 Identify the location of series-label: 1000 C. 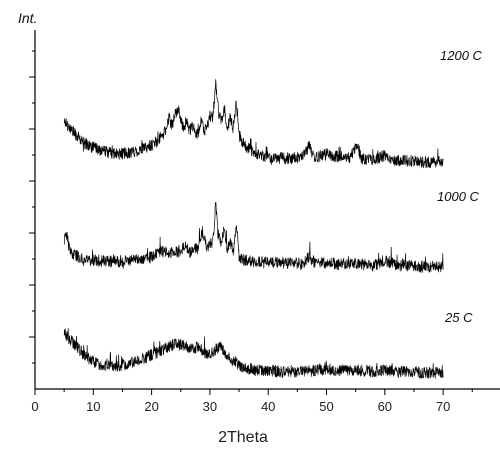
(458, 196).